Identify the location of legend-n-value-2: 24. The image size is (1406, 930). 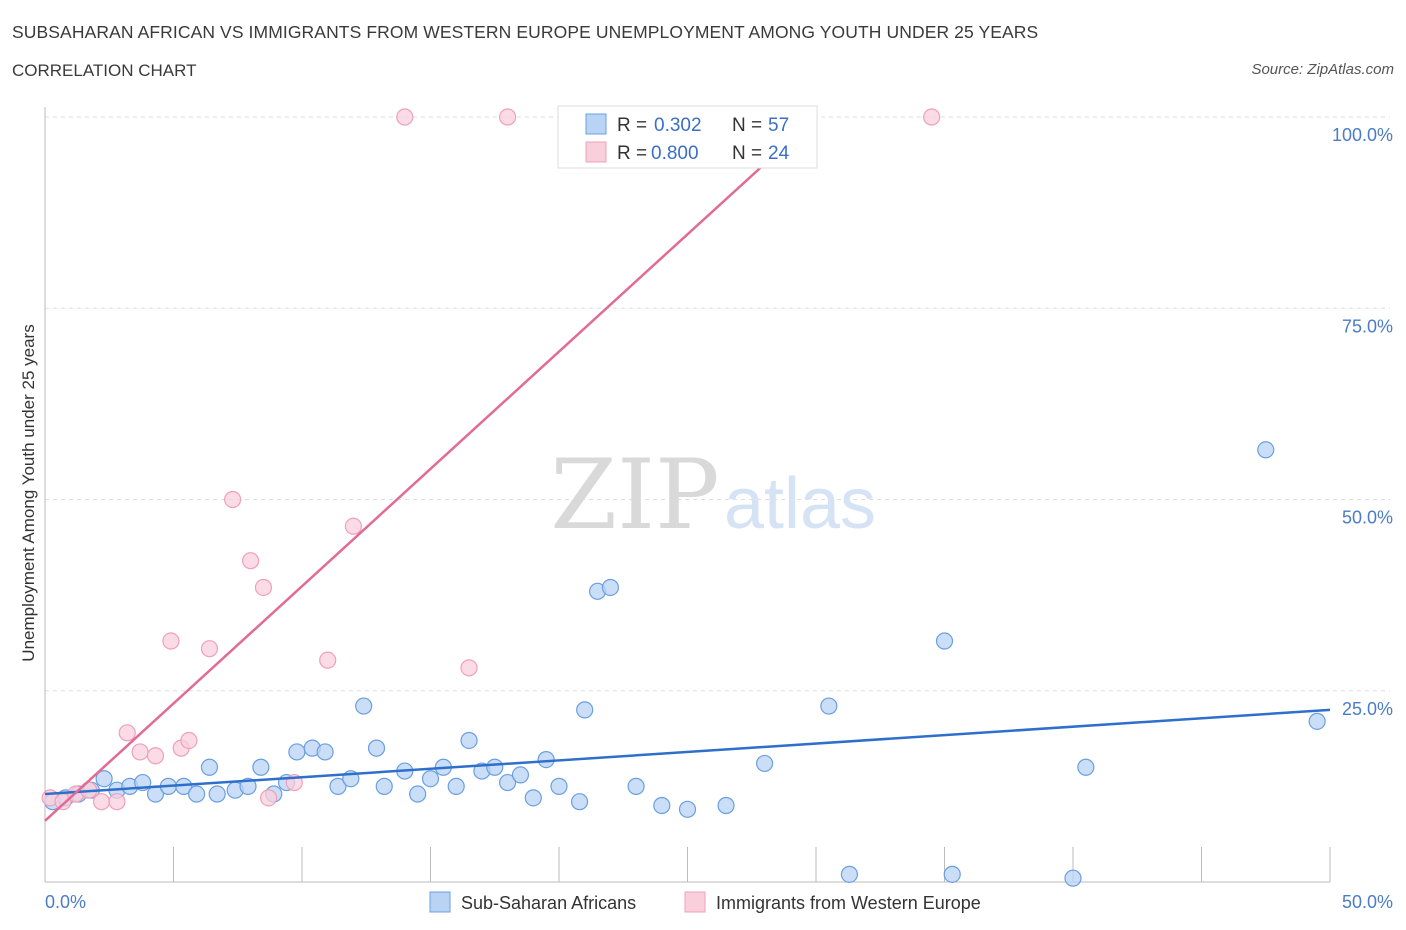
(779, 153).